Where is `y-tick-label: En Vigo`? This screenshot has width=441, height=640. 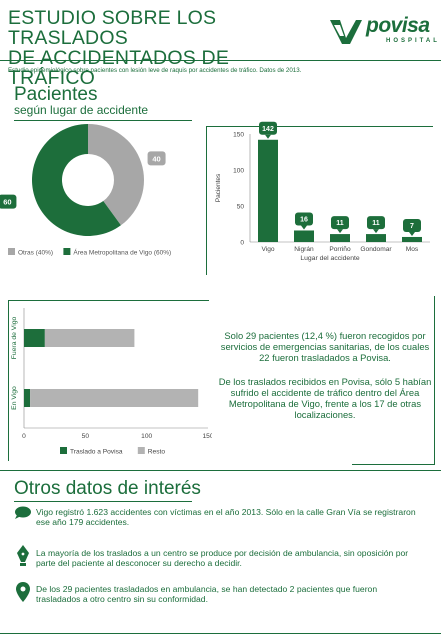 y-tick-label: En Vigo is located at coordinates (14, 398).